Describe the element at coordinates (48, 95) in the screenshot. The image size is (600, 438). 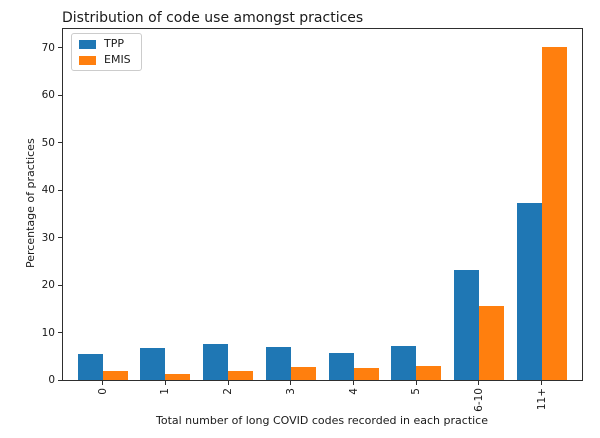
I see `y-tick-label: 60` at that location.